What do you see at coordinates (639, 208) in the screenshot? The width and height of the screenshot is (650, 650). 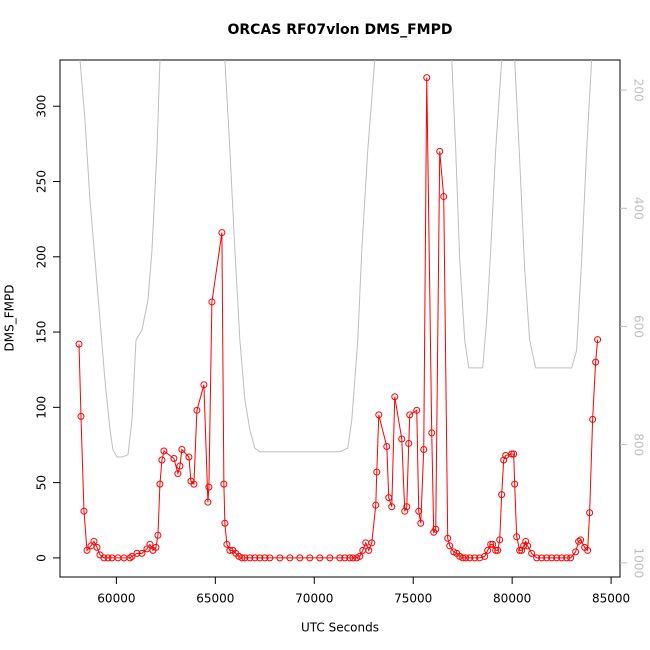 I see `y2-tick-label: 400` at bounding box center [639, 208].